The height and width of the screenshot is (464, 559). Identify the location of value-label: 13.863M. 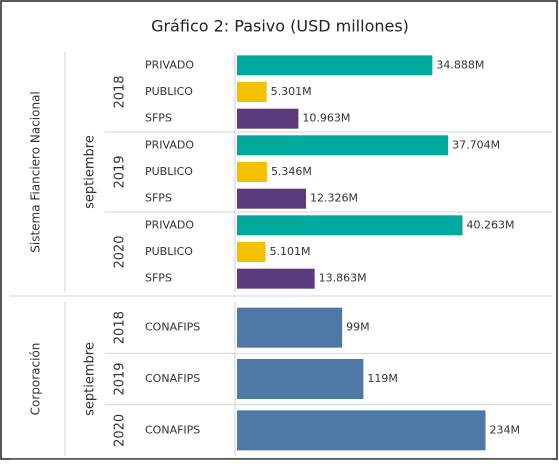
(343, 278).